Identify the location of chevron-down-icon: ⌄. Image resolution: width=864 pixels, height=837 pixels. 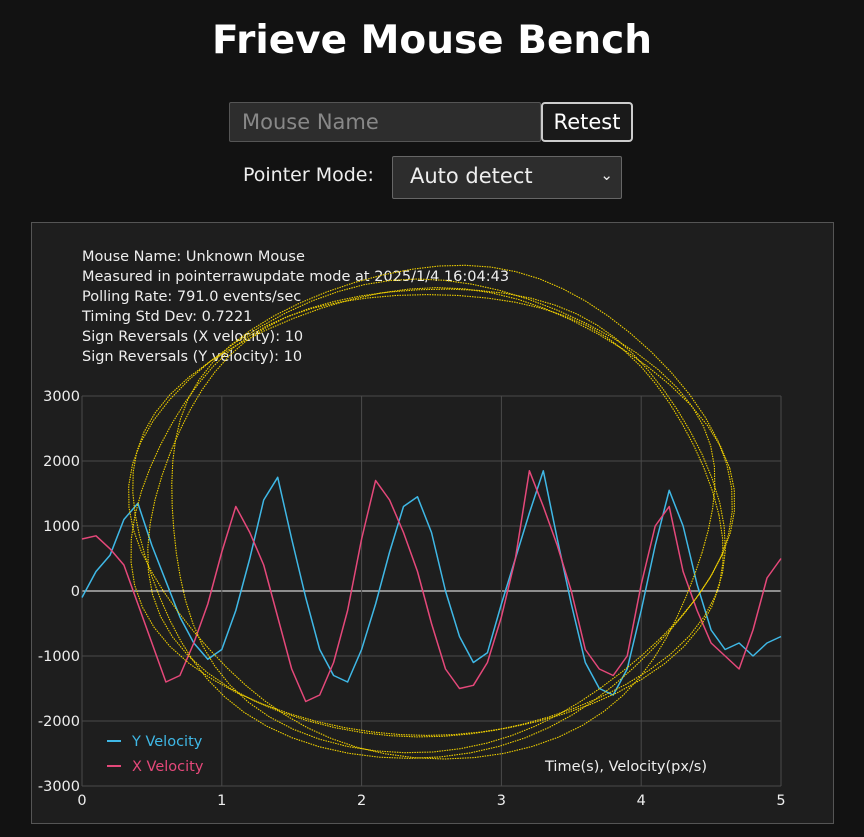
(606, 175).